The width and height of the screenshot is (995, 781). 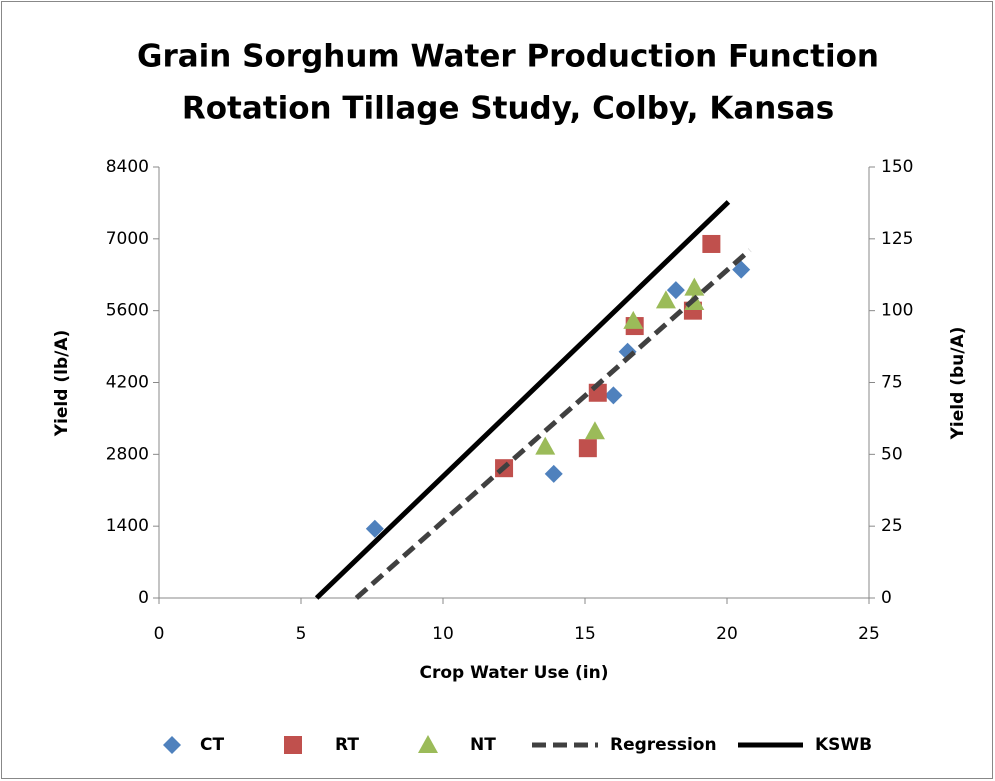 What do you see at coordinates (62, 383) in the screenshot?
I see `y-axis-title: Yield (lb/A)` at bounding box center [62, 383].